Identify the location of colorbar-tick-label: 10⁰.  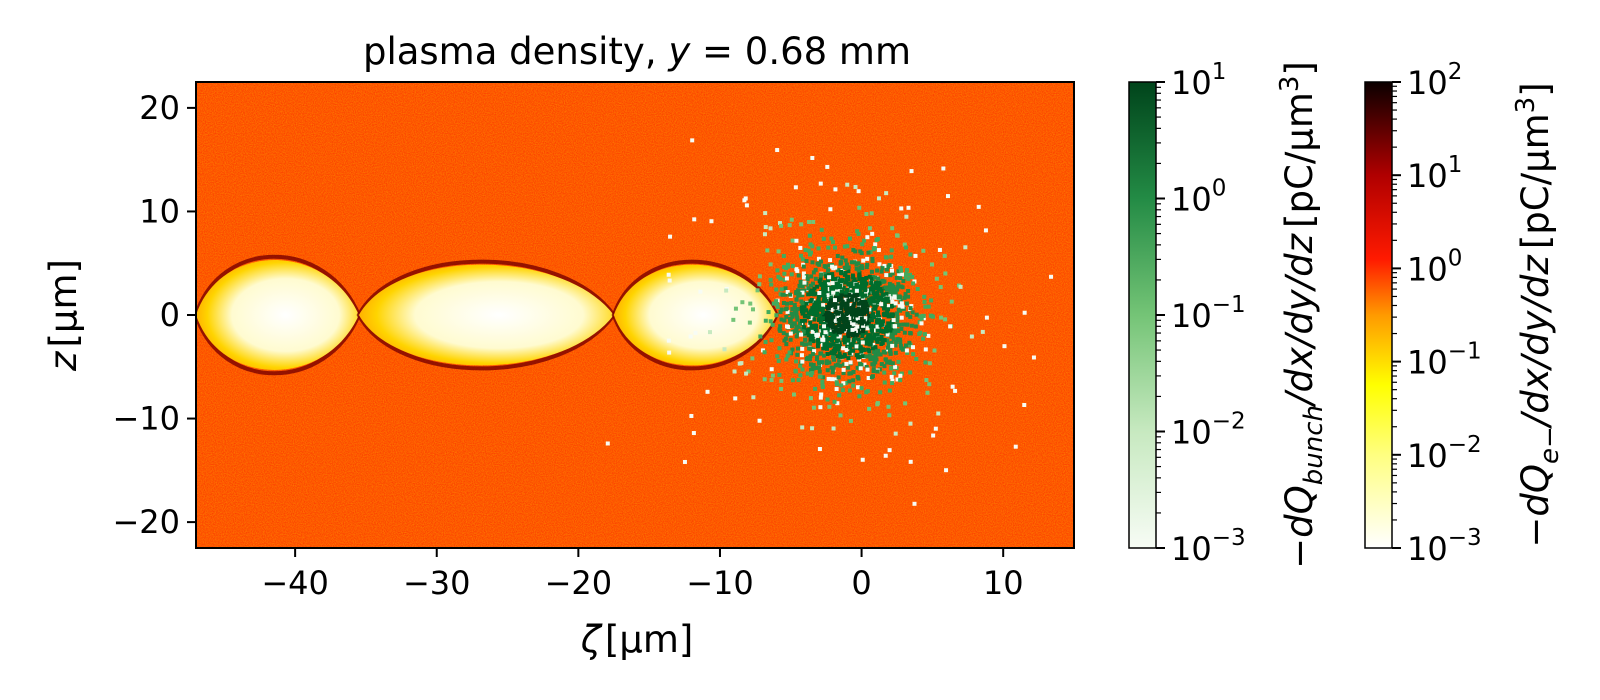
(1434, 266).